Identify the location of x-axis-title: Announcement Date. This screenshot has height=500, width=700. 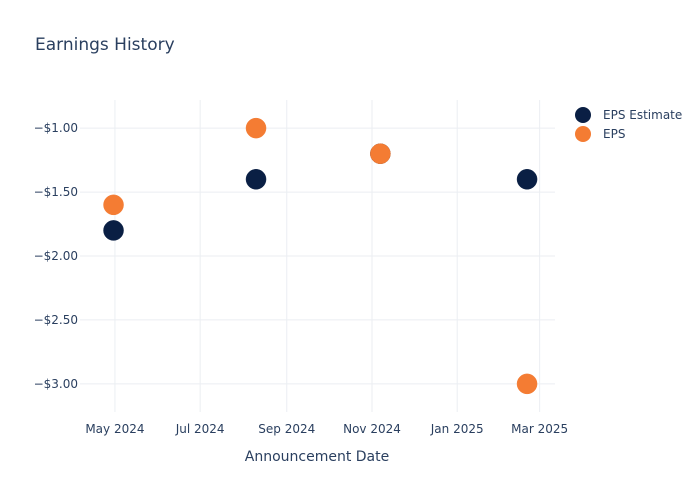
(317, 457).